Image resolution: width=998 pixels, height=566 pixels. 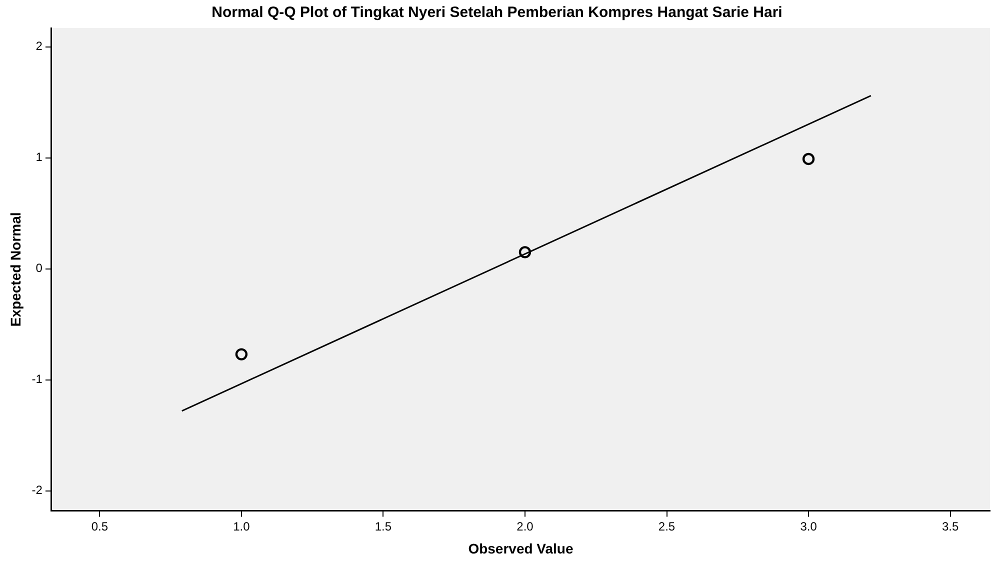 What do you see at coordinates (37, 490) in the screenshot?
I see `y-tick-label: -2` at bounding box center [37, 490].